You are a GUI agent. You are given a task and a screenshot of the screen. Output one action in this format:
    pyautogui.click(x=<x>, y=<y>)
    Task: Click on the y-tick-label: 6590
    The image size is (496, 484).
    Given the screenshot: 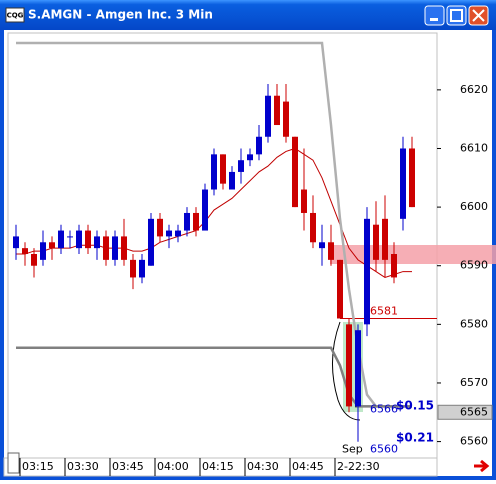 What is the action you would take?
    pyautogui.click(x=474, y=265)
    